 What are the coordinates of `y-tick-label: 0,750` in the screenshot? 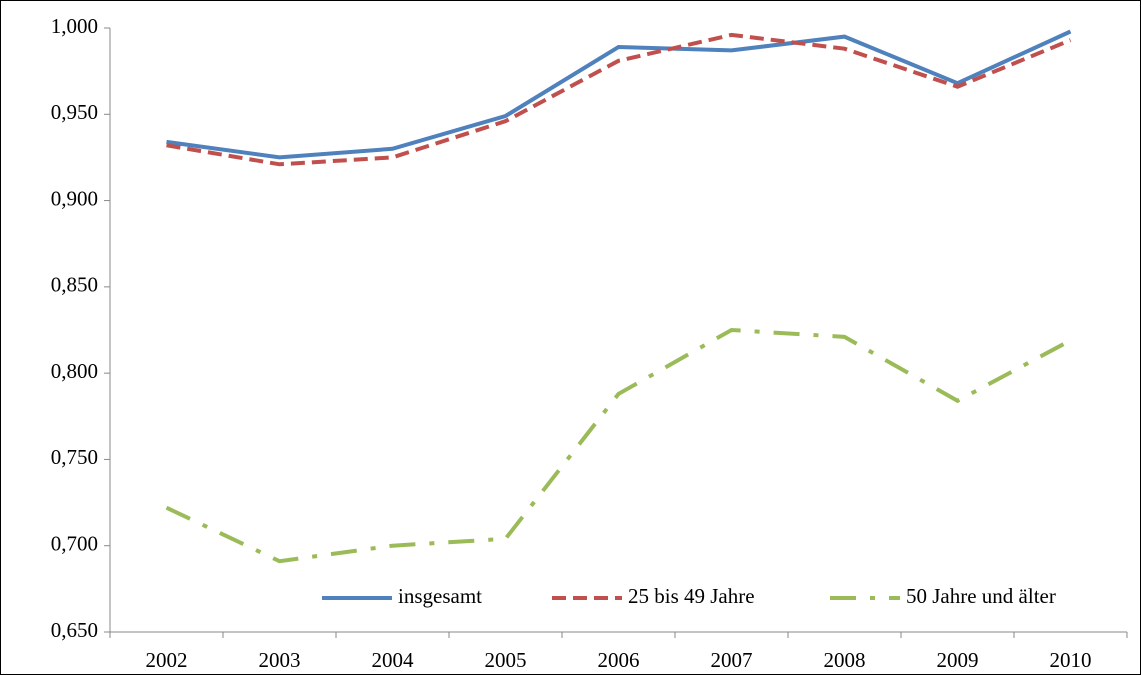 It's located at (74, 457).